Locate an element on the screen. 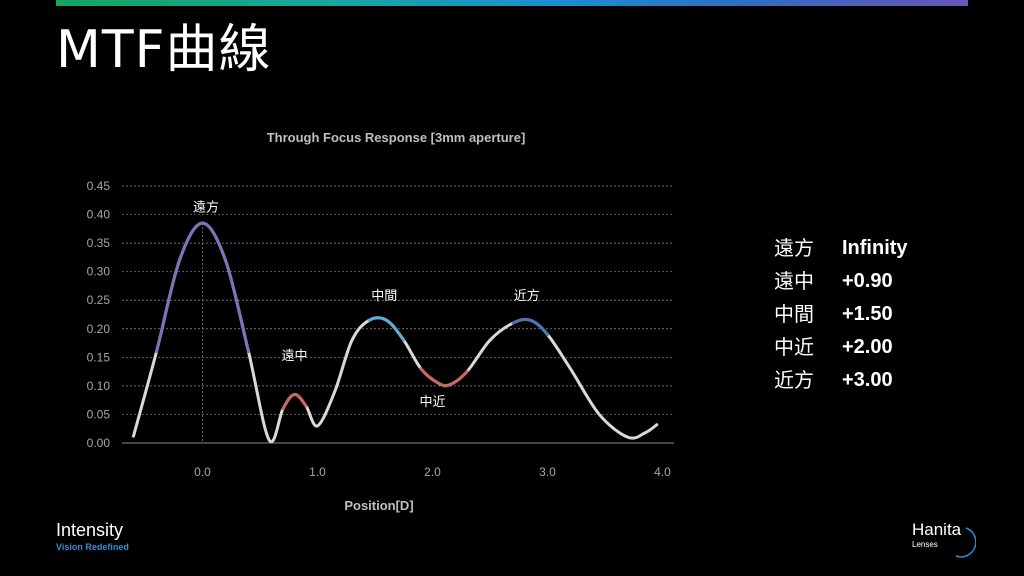  table-key: 中間 is located at coordinates (794, 314).